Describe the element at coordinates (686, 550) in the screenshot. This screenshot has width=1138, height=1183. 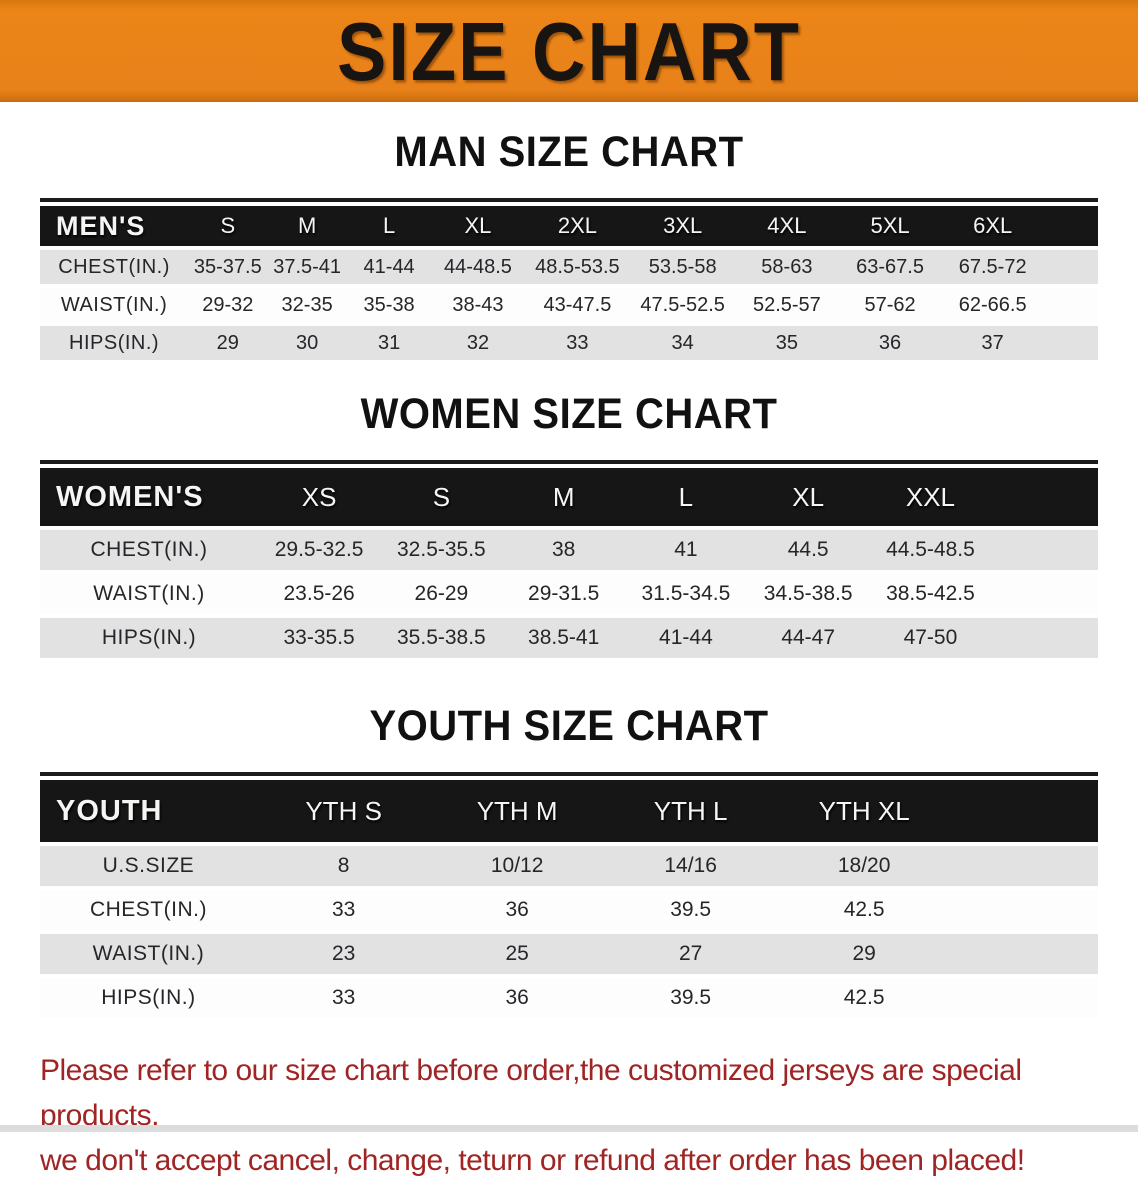
I see `measurement-value: 41` at that location.